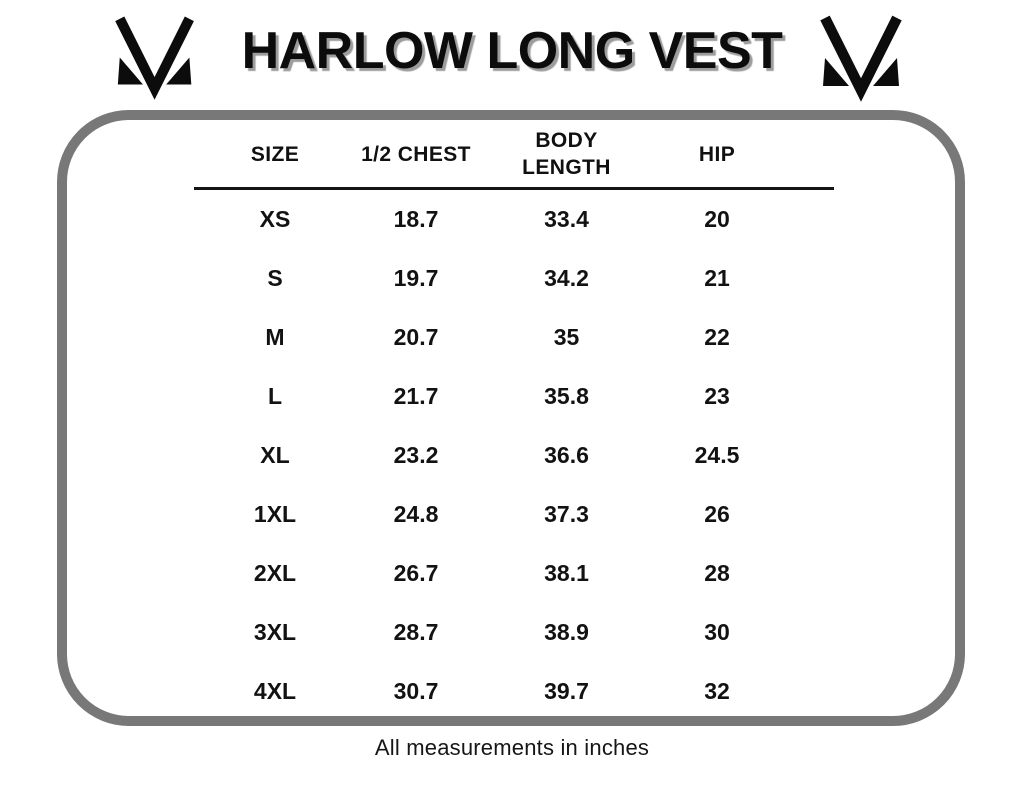 Image resolution: width=1024 pixels, height=791 pixels. I want to click on cell-size: 2XL, so click(275, 573).